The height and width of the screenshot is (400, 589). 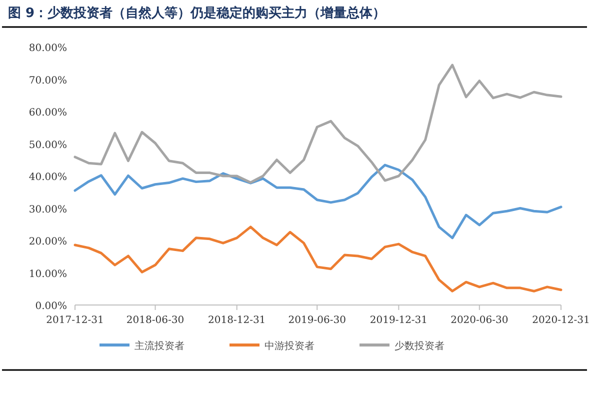 I want to click on legend-label: 少数投资者, so click(x=419, y=346).